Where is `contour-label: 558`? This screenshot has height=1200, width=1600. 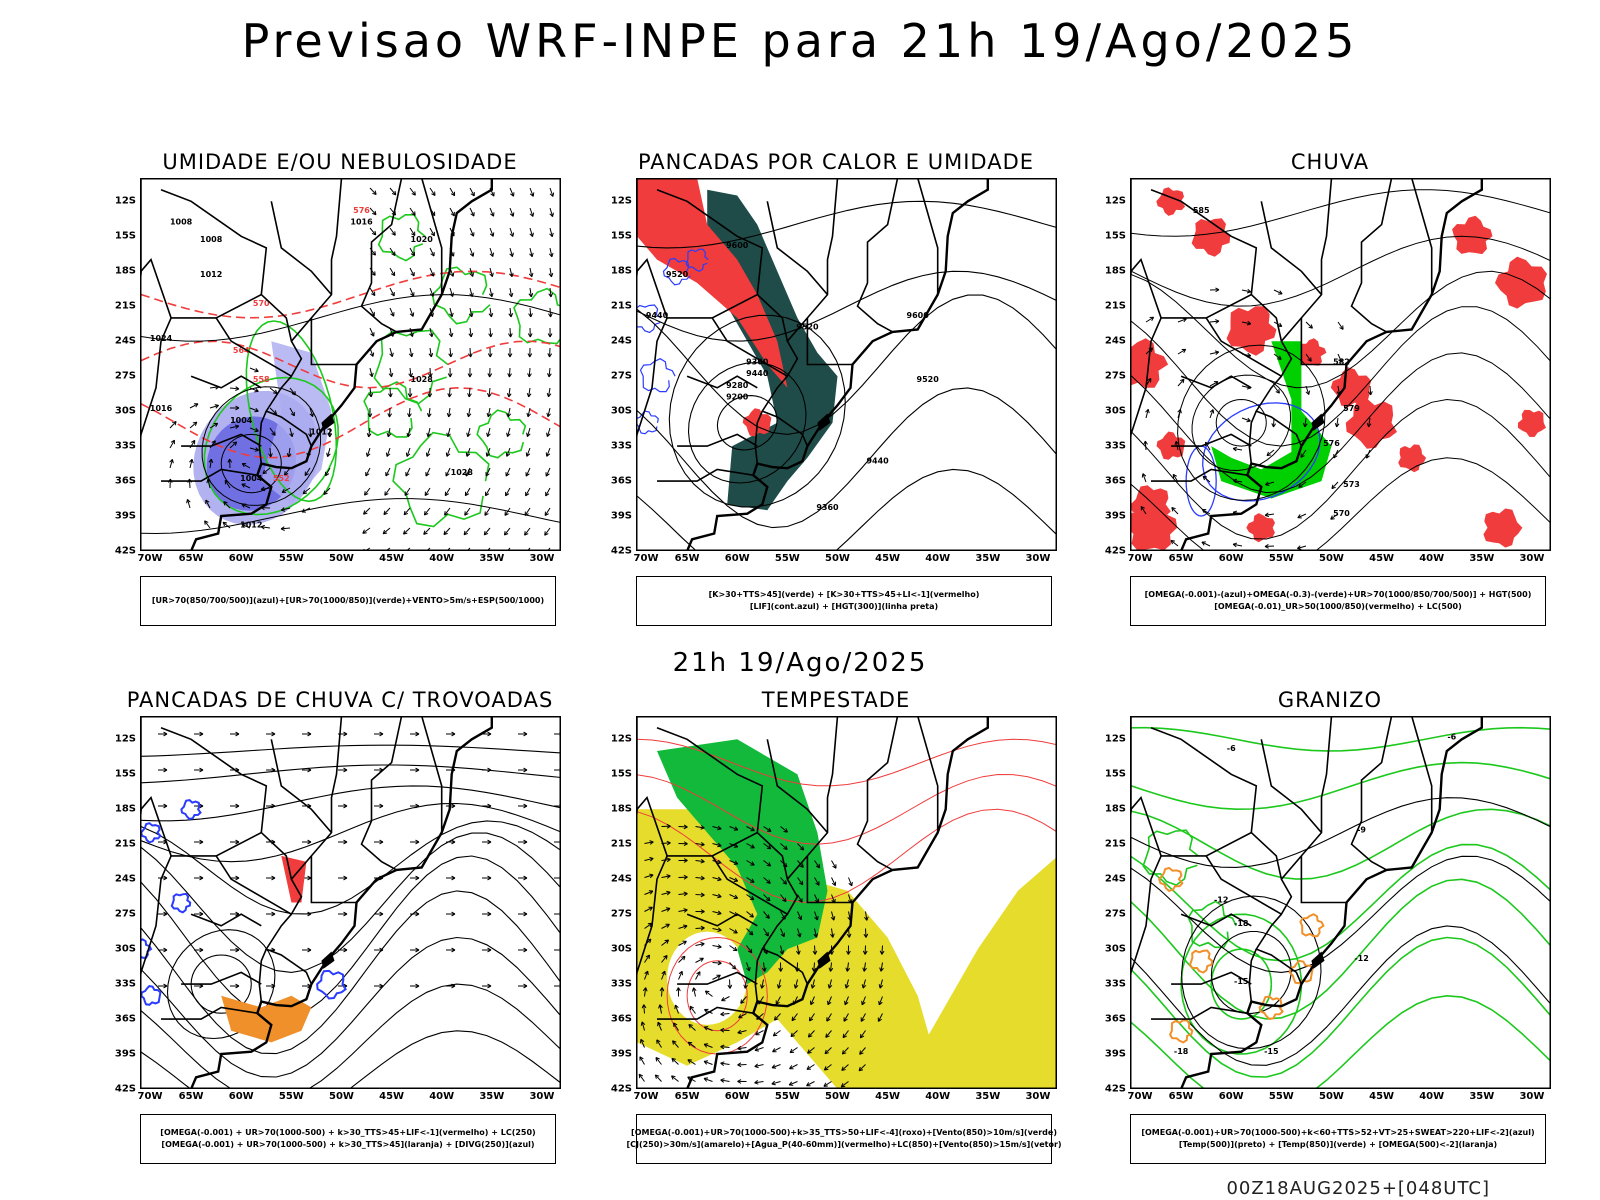
contour-label: 558 is located at coordinates (261, 379).